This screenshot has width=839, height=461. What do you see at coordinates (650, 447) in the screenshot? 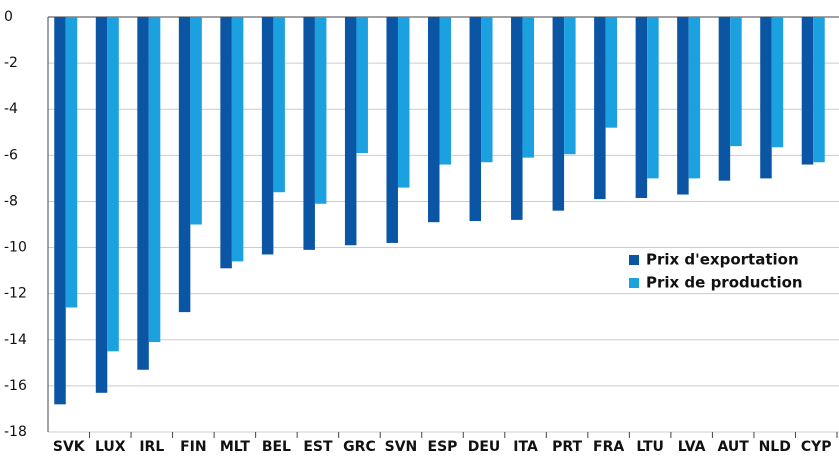
I see `x-tick-label: LTU` at bounding box center [650, 447].